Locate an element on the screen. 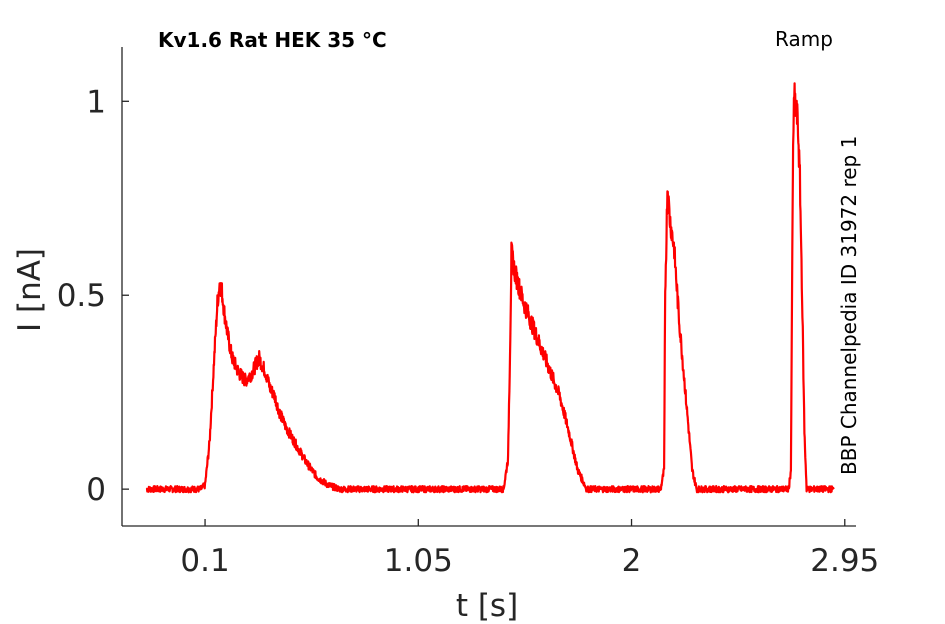 The height and width of the screenshot is (624, 945). recording-id-label: BBP Channelpedia ID 31972 rep 1 is located at coordinates (849, 305).